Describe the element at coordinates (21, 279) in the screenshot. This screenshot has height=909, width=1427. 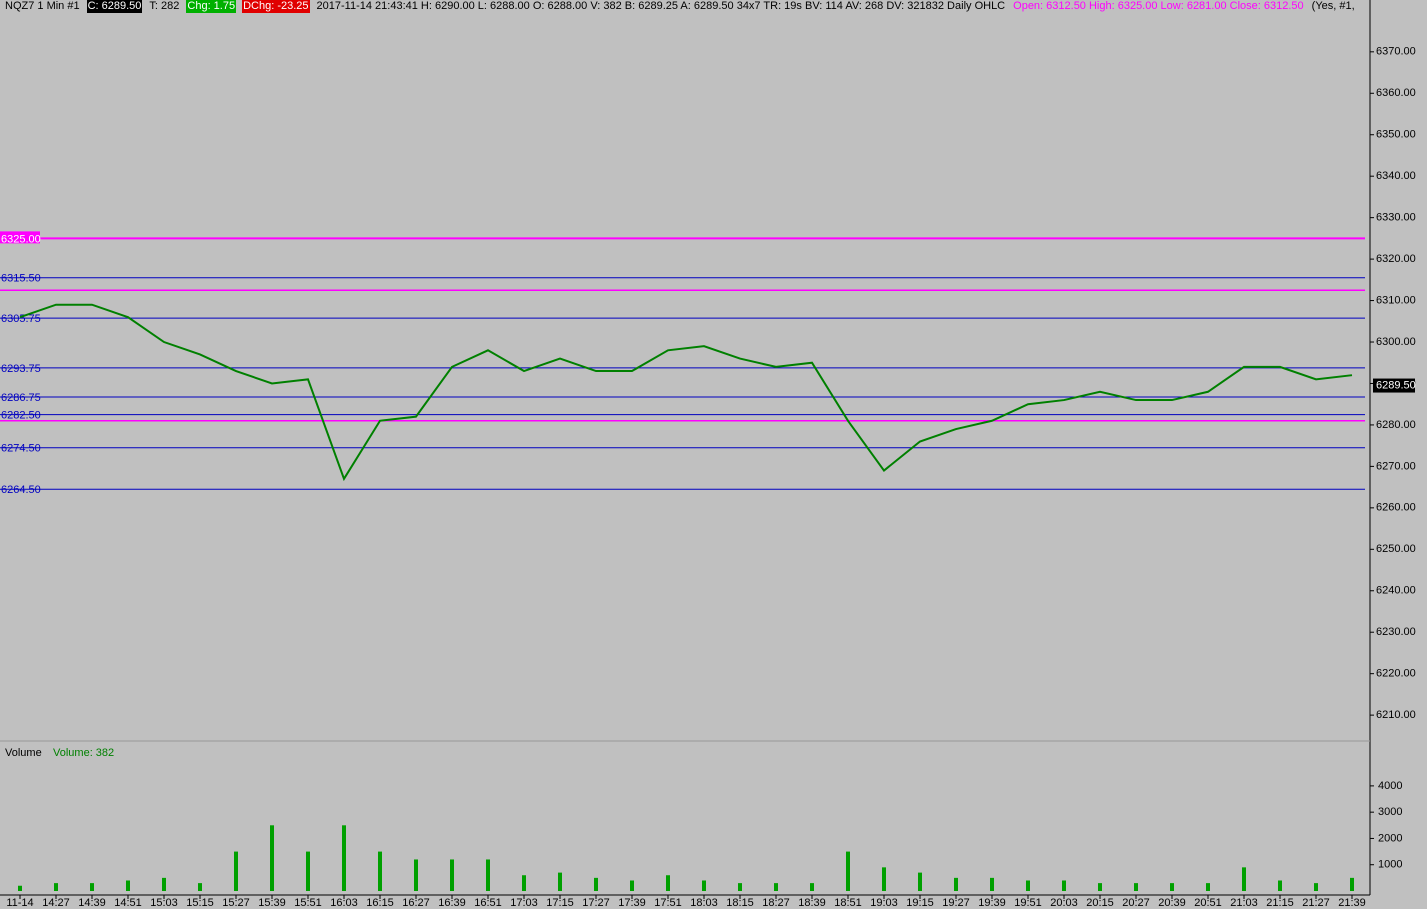
I see `level-label: 6315.50` at that location.